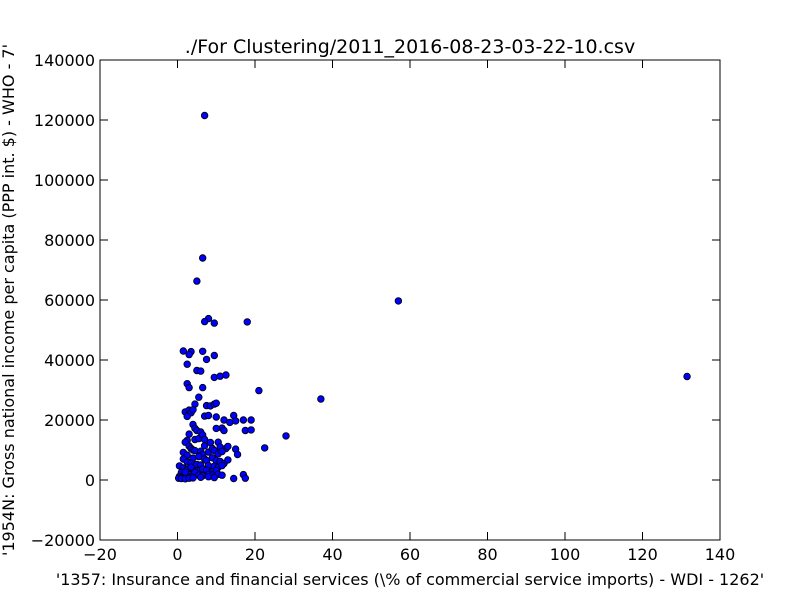  What do you see at coordinates (100, 554) in the screenshot?
I see `x-tick-label: −20` at bounding box center [100, 554].